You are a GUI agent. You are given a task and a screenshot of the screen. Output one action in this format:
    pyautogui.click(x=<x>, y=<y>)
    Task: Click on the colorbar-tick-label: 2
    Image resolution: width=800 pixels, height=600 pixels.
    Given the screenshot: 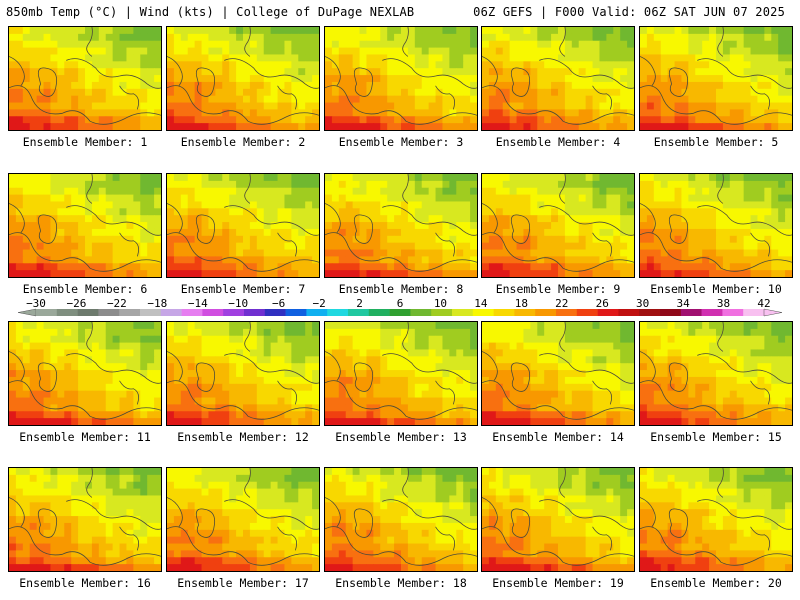 What is the action you would take?
    pyautogui.click(x=359, y=303)
    